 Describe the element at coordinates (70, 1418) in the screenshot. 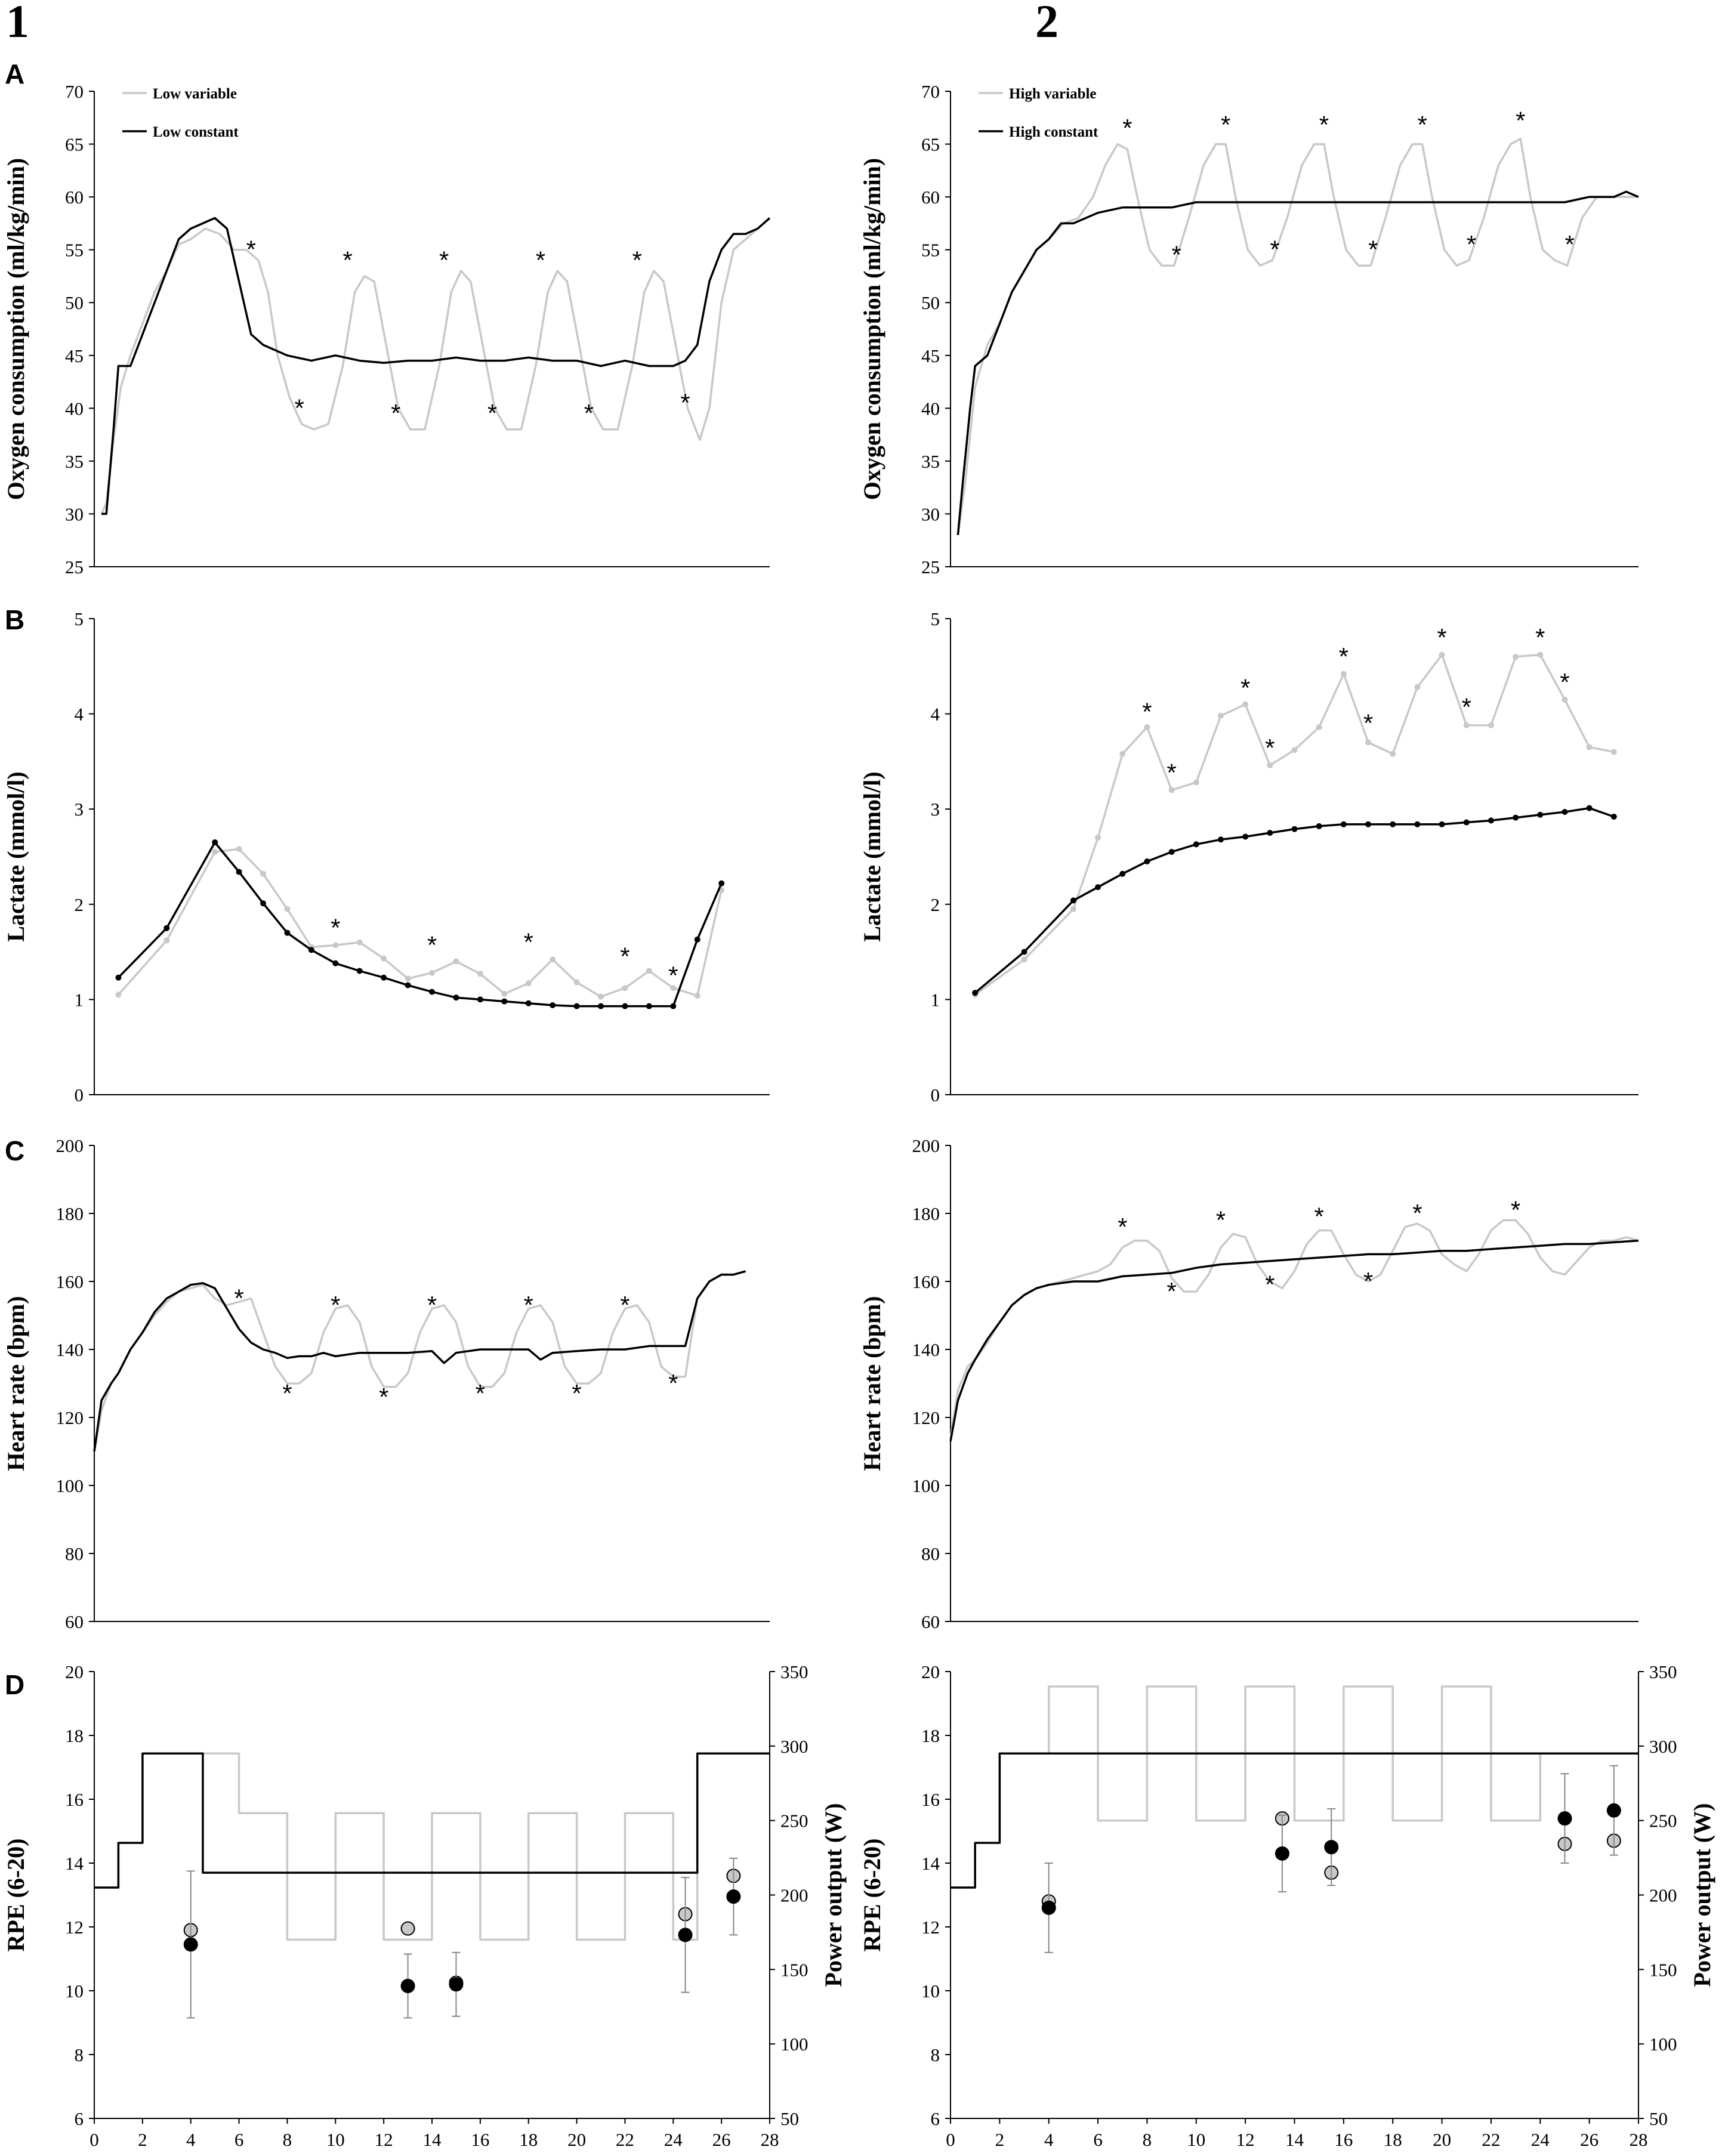

I see `y-tick-label: 120` at that location.